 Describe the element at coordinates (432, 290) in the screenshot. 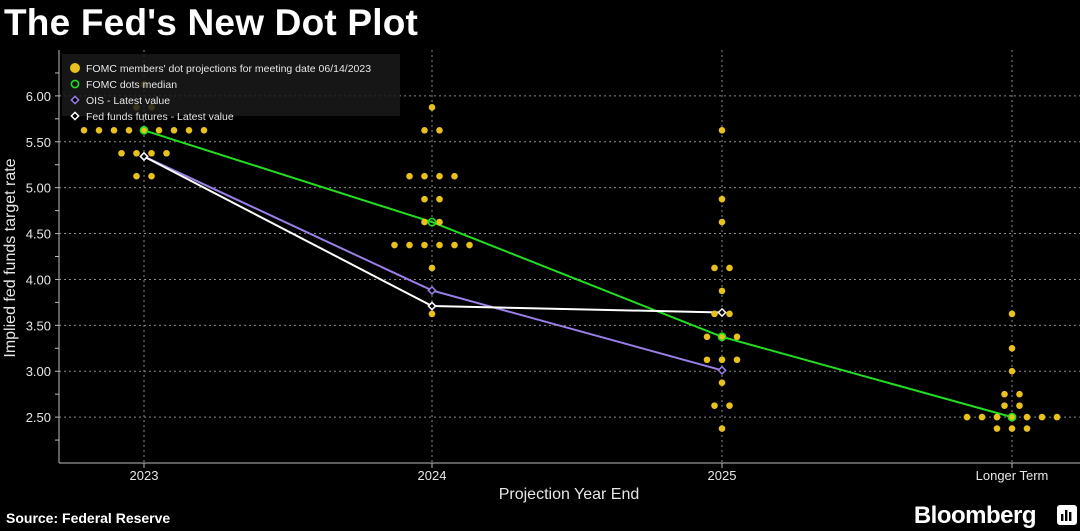

I see `ois-marker` at that location.